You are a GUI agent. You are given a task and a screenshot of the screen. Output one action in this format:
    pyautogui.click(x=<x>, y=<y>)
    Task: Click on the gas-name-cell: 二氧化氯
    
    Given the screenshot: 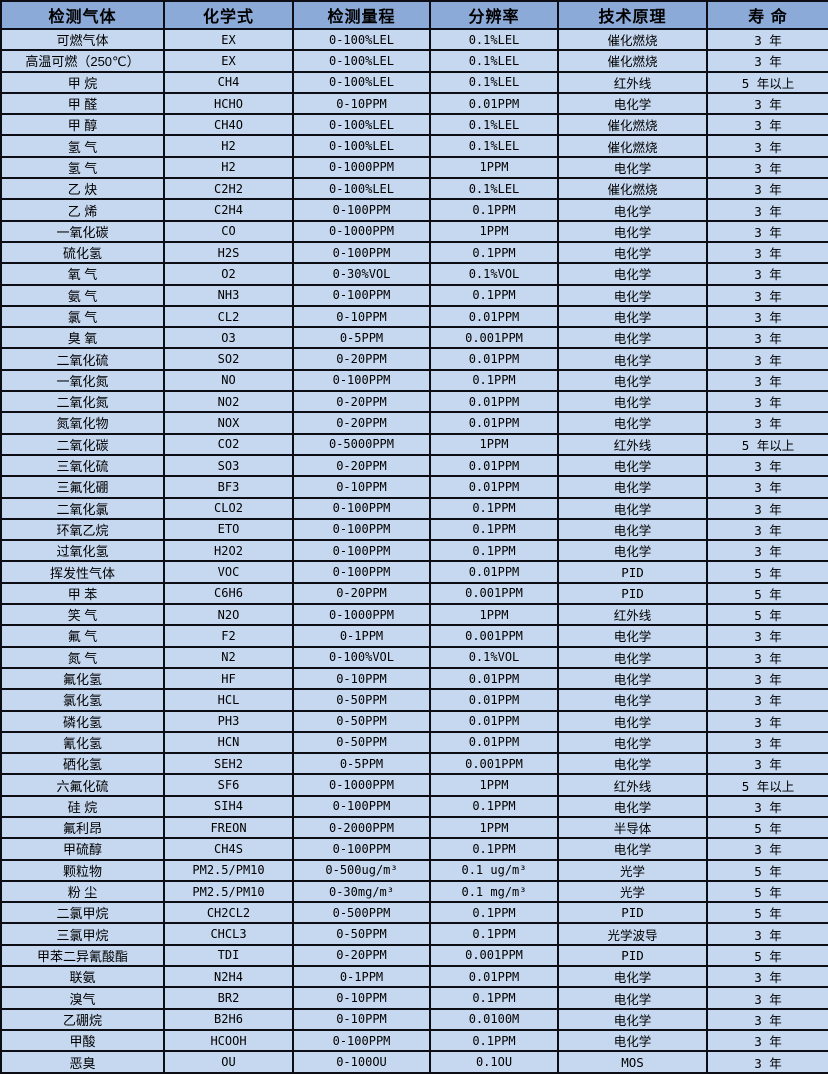 What is the action you would take?
    pyautogui.click(x=82, y=508)
    